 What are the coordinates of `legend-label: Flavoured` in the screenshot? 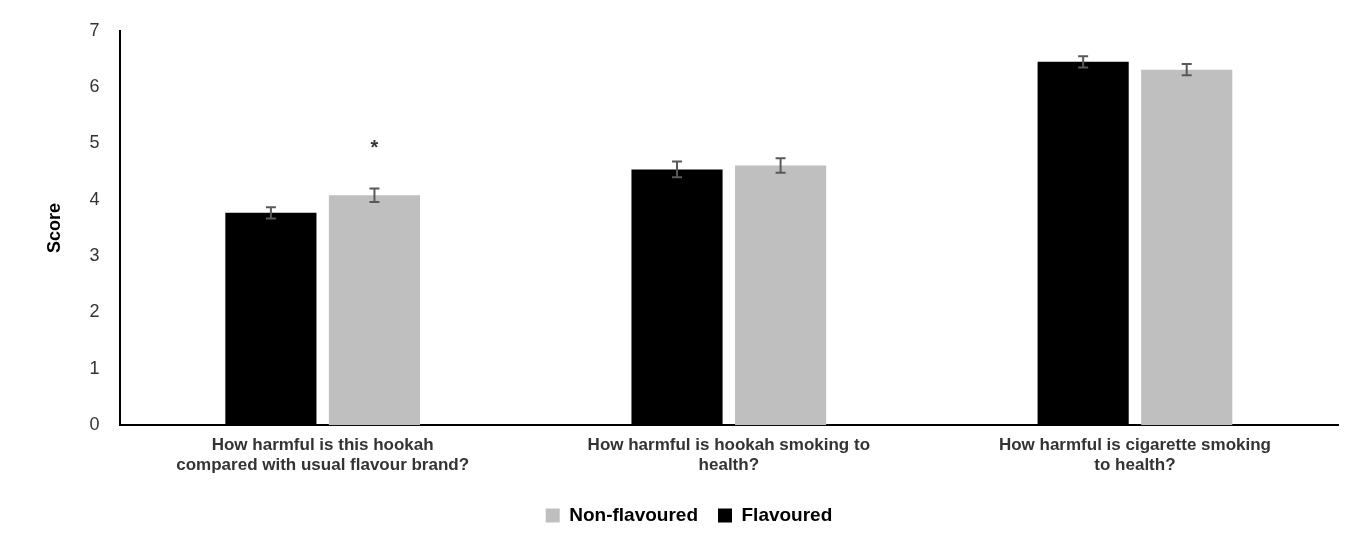 It's located at (787, 514).